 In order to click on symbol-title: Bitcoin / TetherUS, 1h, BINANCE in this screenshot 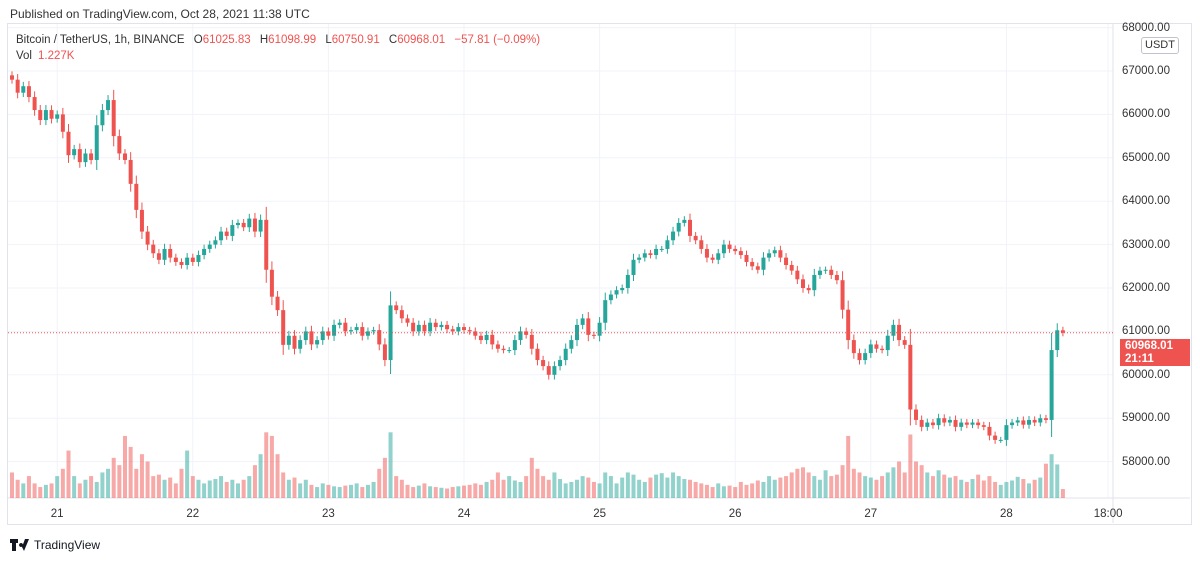, I will do `click(100, 40)`.